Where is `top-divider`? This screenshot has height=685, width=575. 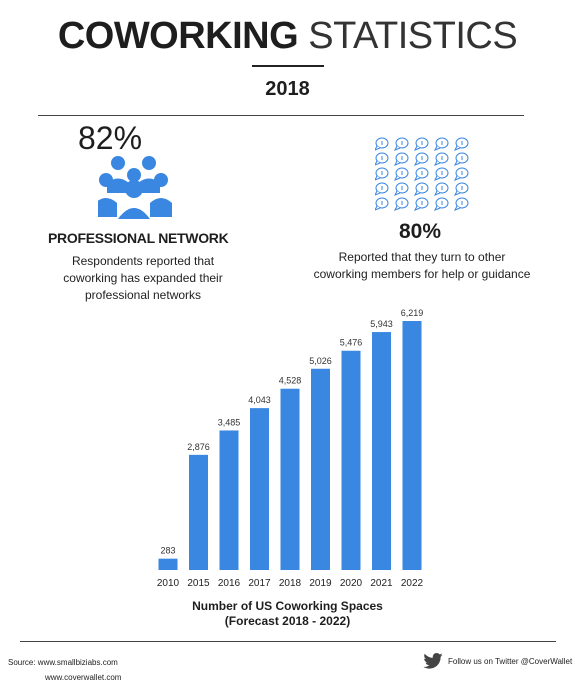
top-divider is located at coordinates (281, 115).